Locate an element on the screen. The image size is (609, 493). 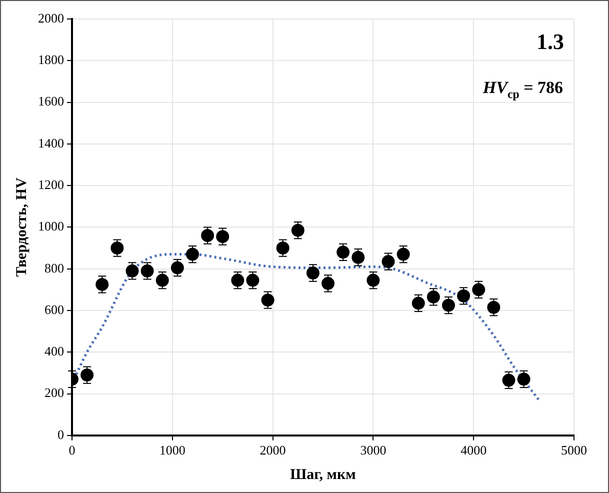
x-tick-label: 2000 is located at coordinates (273, 450).